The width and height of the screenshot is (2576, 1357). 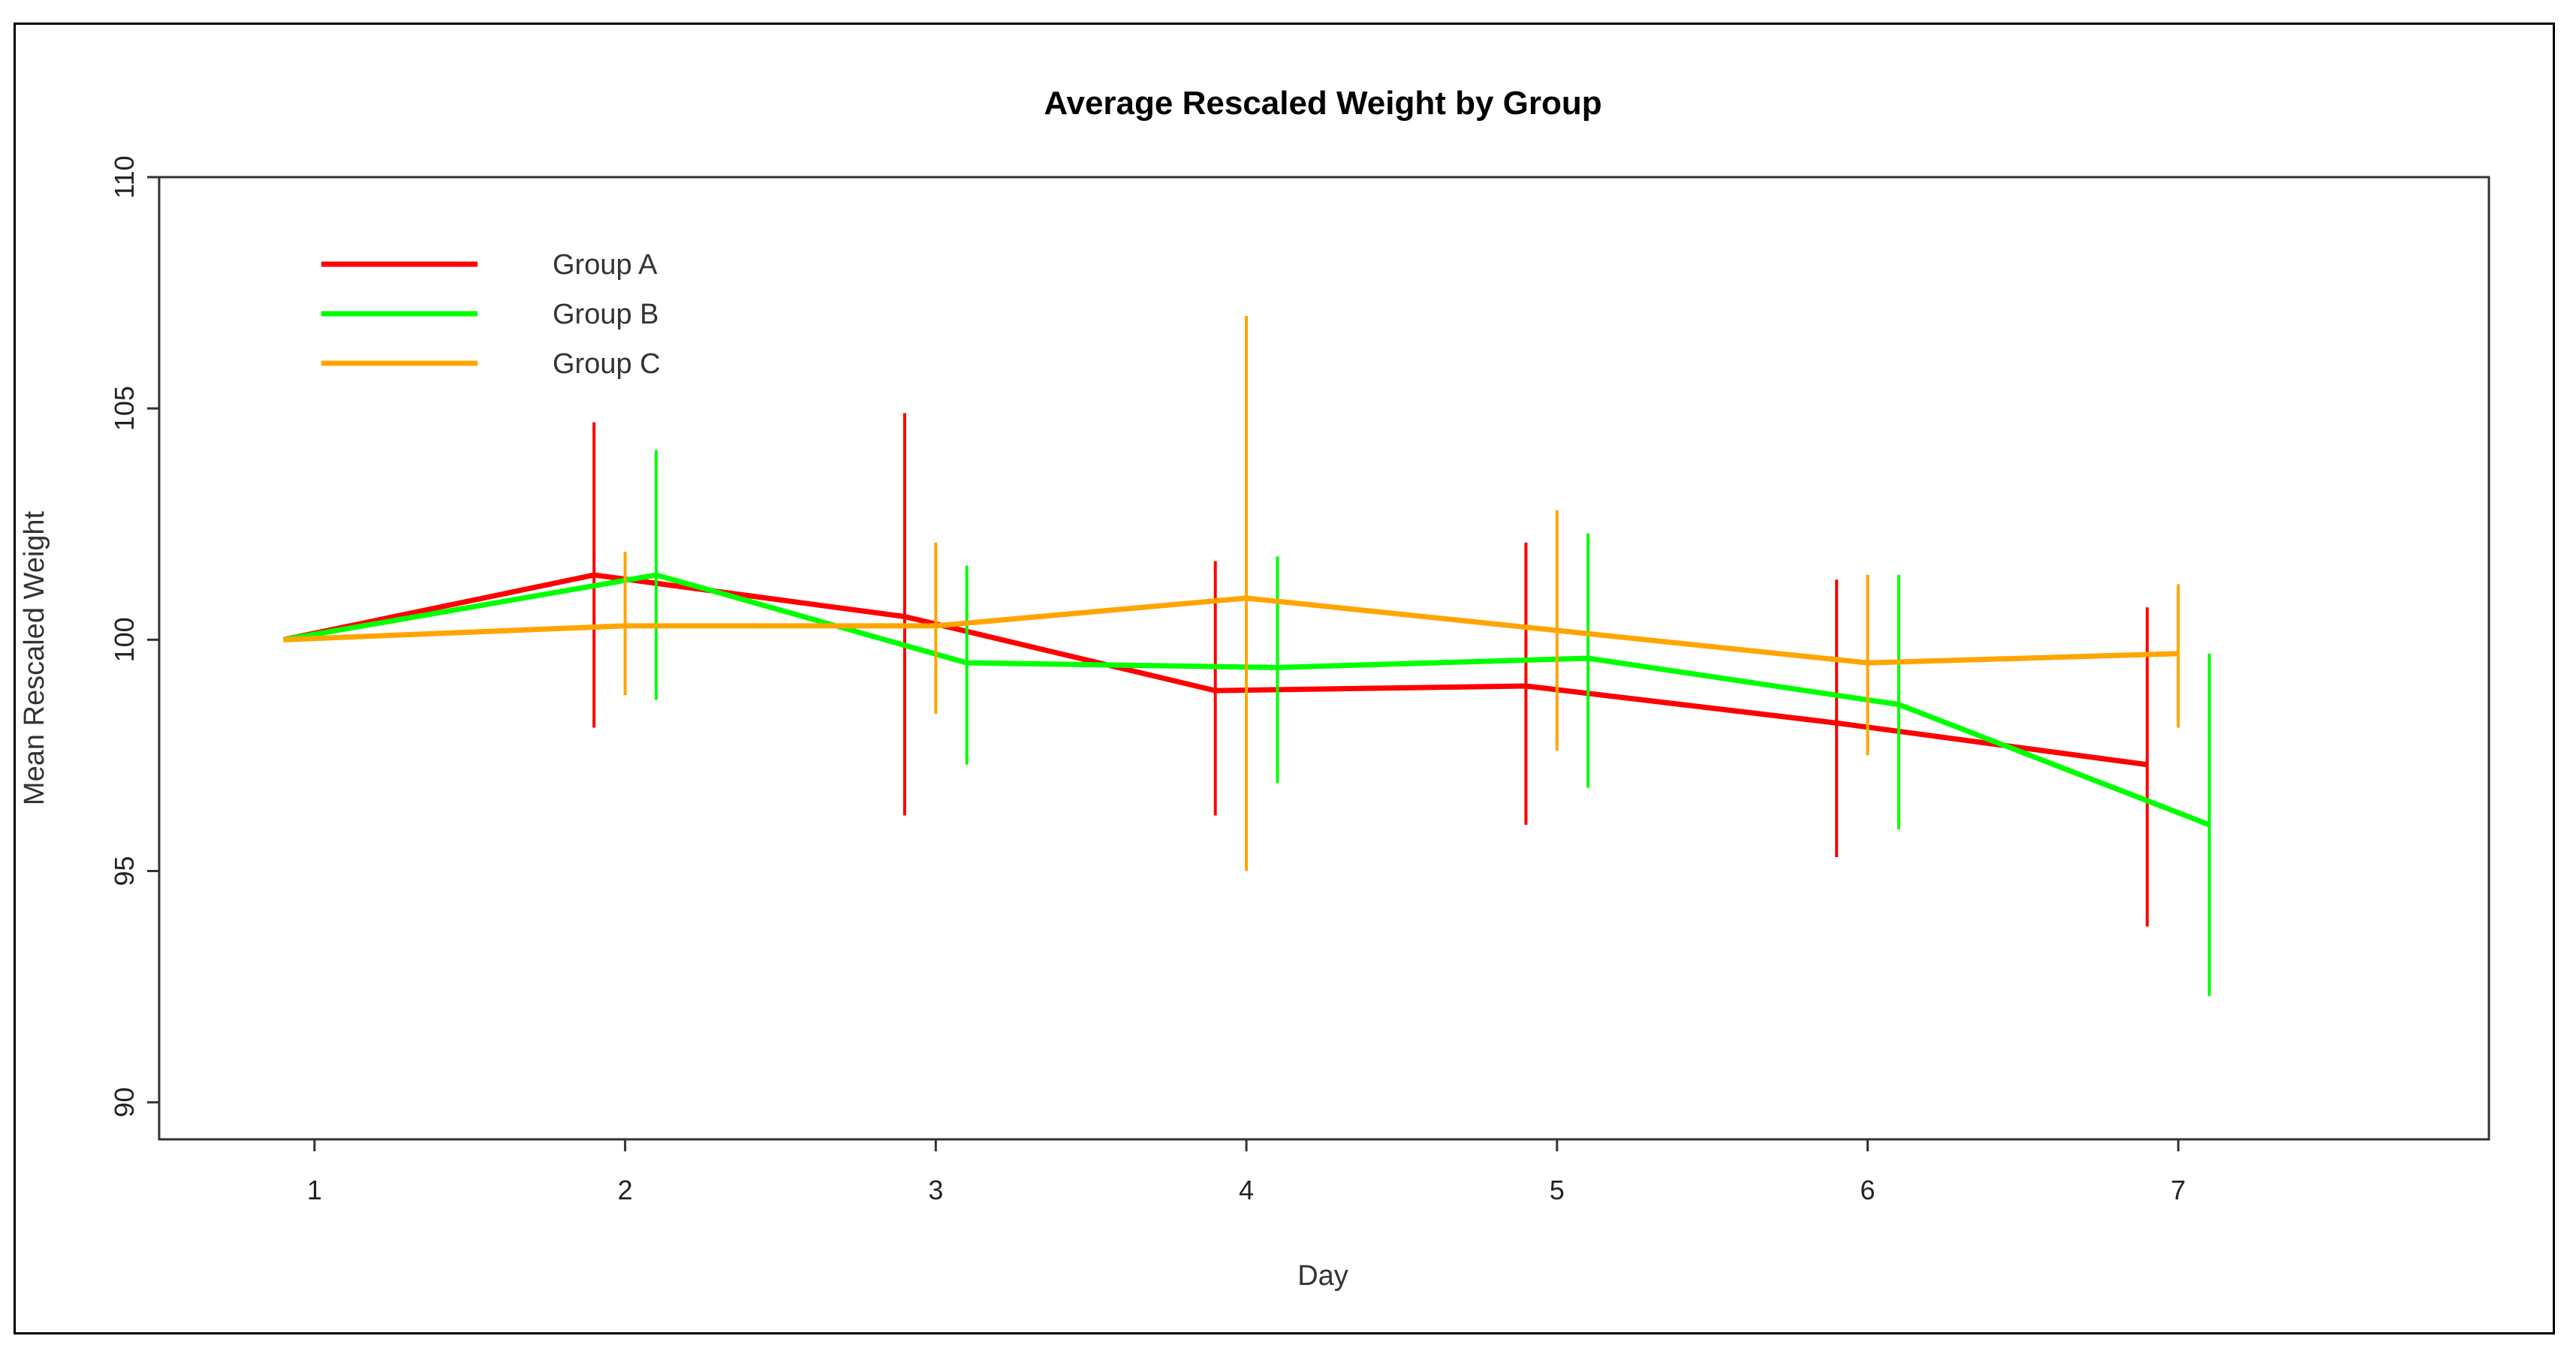 I want to click on x-tick-label: 5, so click(x=1557, y=1190).